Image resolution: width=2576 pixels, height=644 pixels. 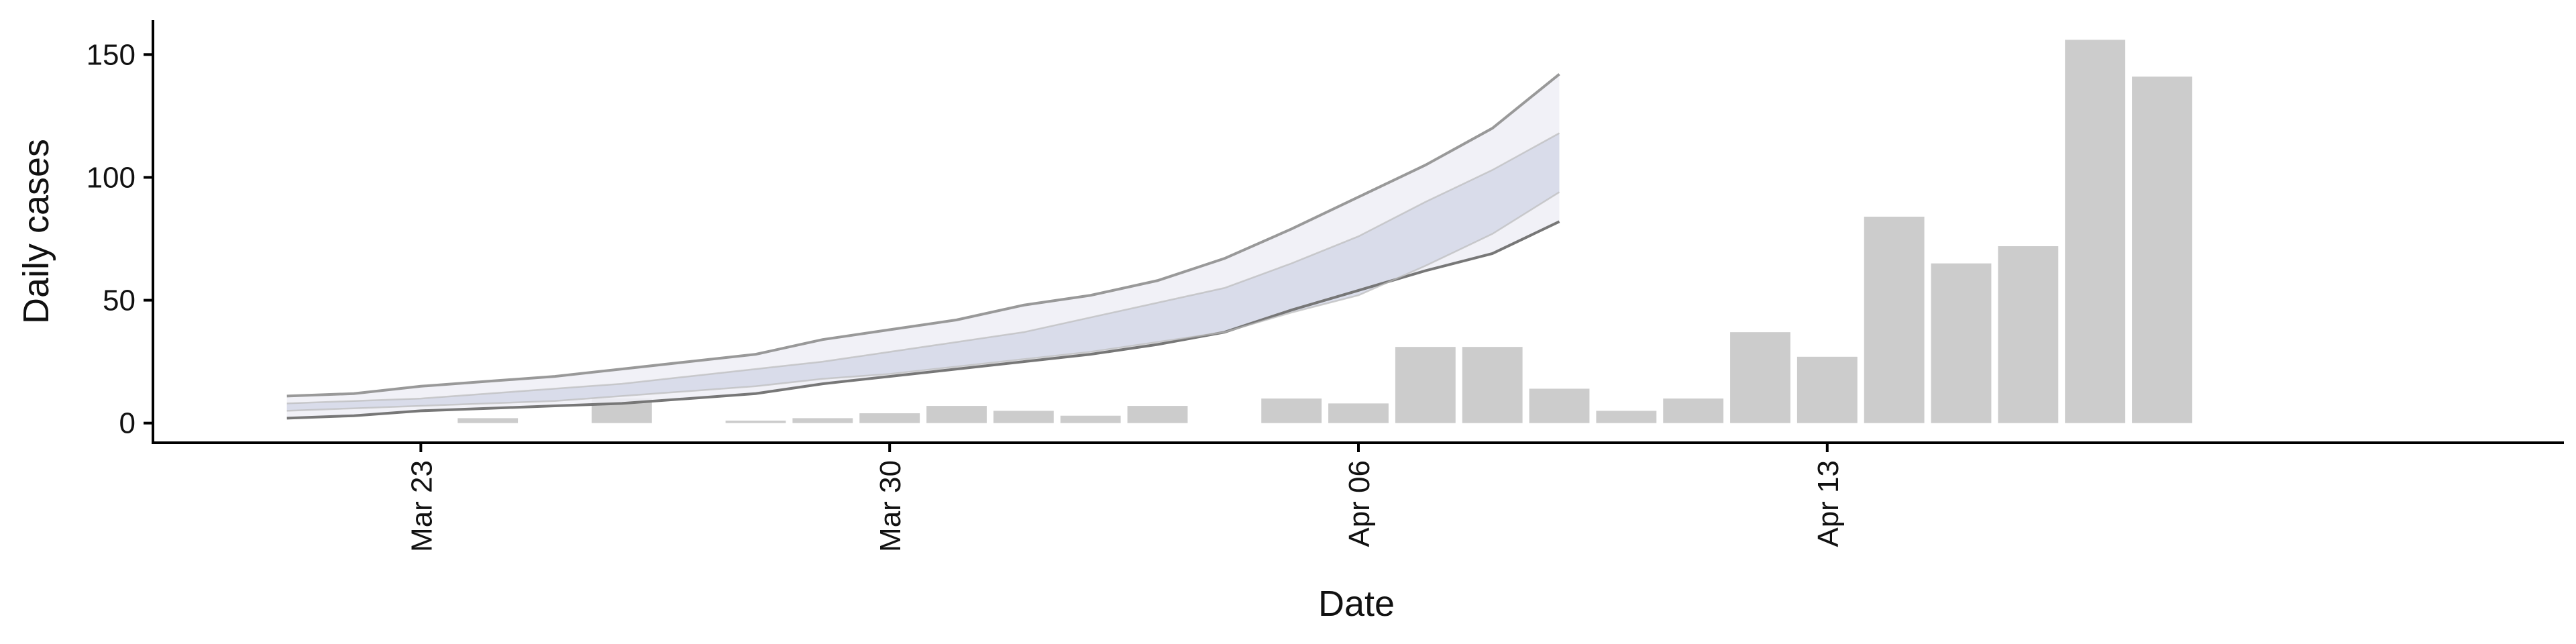 I want to click on y-tick-label-0: 0, so click(x=127, y=423).